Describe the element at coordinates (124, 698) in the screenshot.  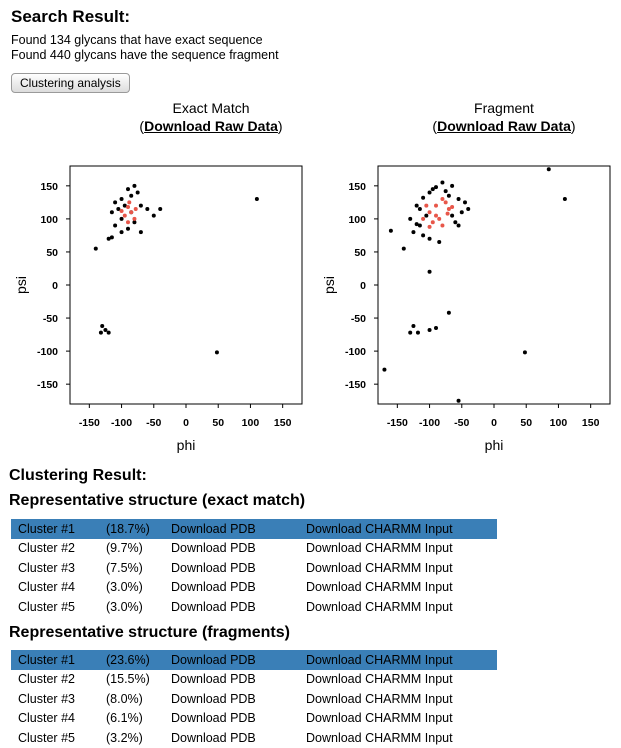
I see `cluster-percent: (8.0%)` at that location.